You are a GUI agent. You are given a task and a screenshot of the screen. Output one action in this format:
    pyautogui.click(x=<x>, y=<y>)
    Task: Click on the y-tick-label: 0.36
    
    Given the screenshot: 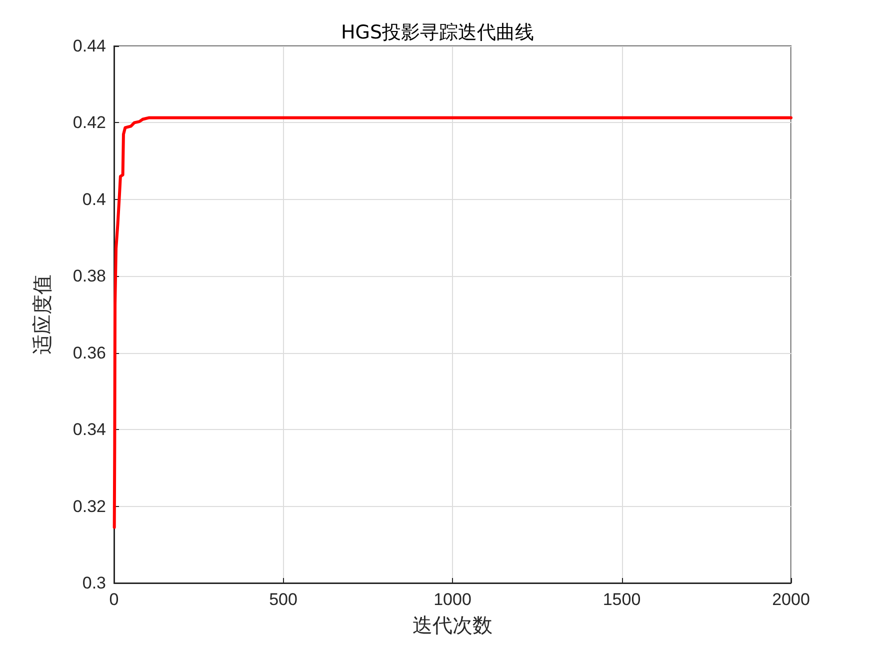 What is the action you would take?
    pyautogui.click(x=89, y=352)
    